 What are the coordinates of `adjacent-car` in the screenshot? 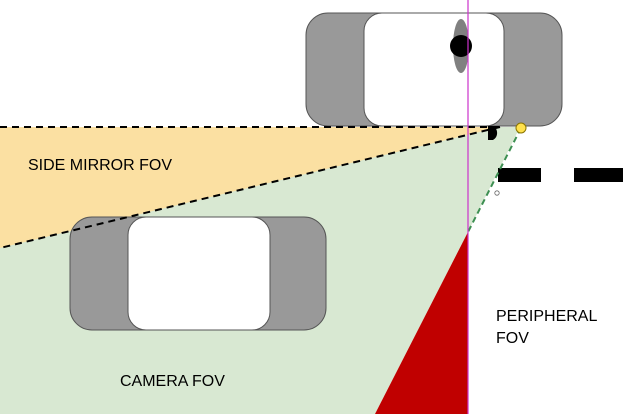 It's located at (198, 273).